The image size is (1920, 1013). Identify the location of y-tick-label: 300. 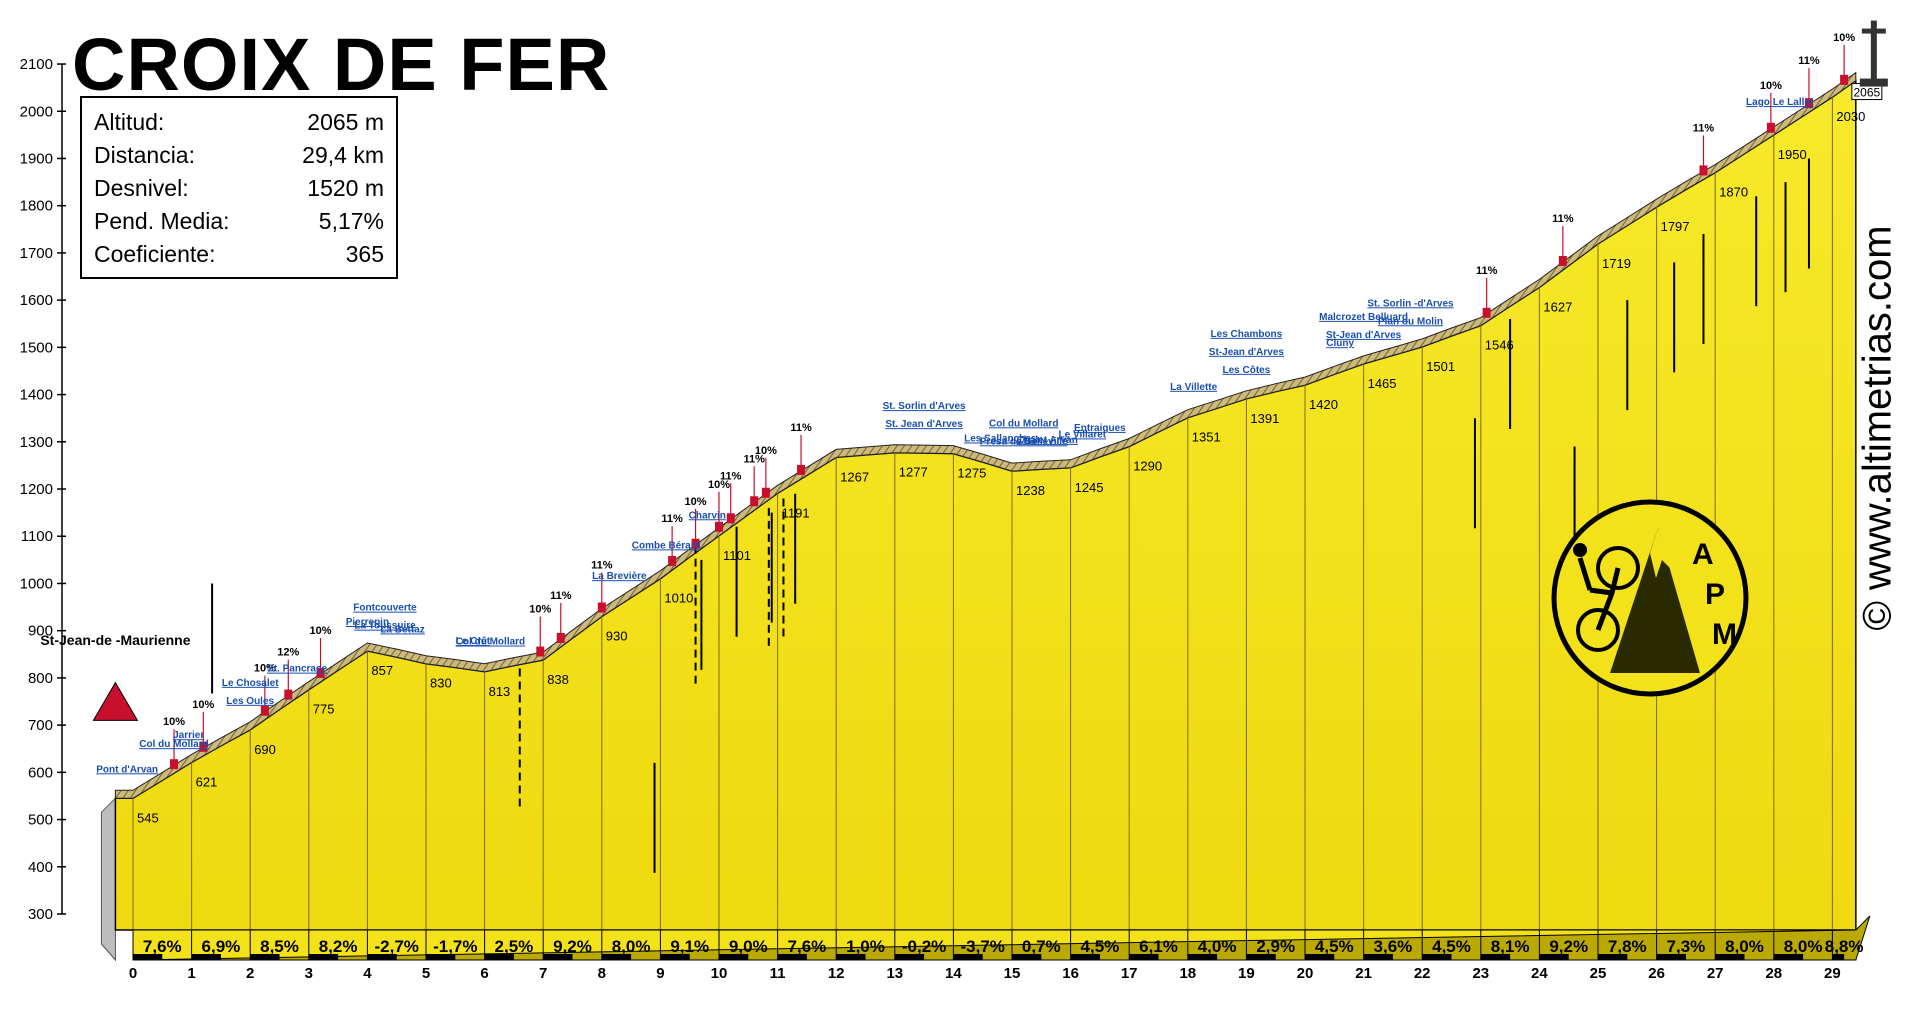
(40, 914).